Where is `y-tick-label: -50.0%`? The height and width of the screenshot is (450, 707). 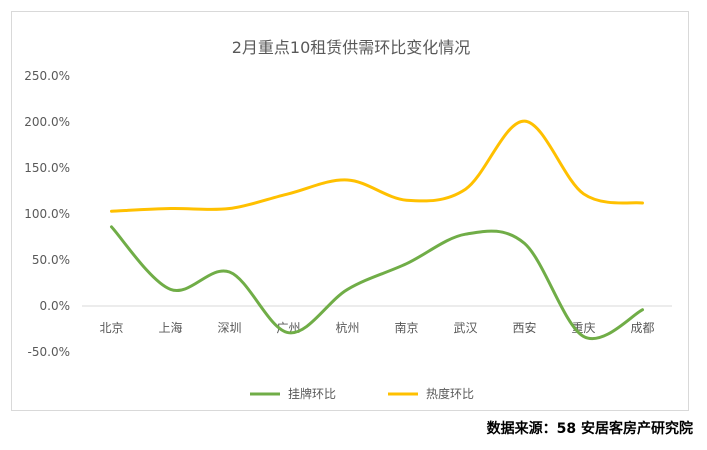 y-tick-label: -50.0% is located at coordinates (49, 352).